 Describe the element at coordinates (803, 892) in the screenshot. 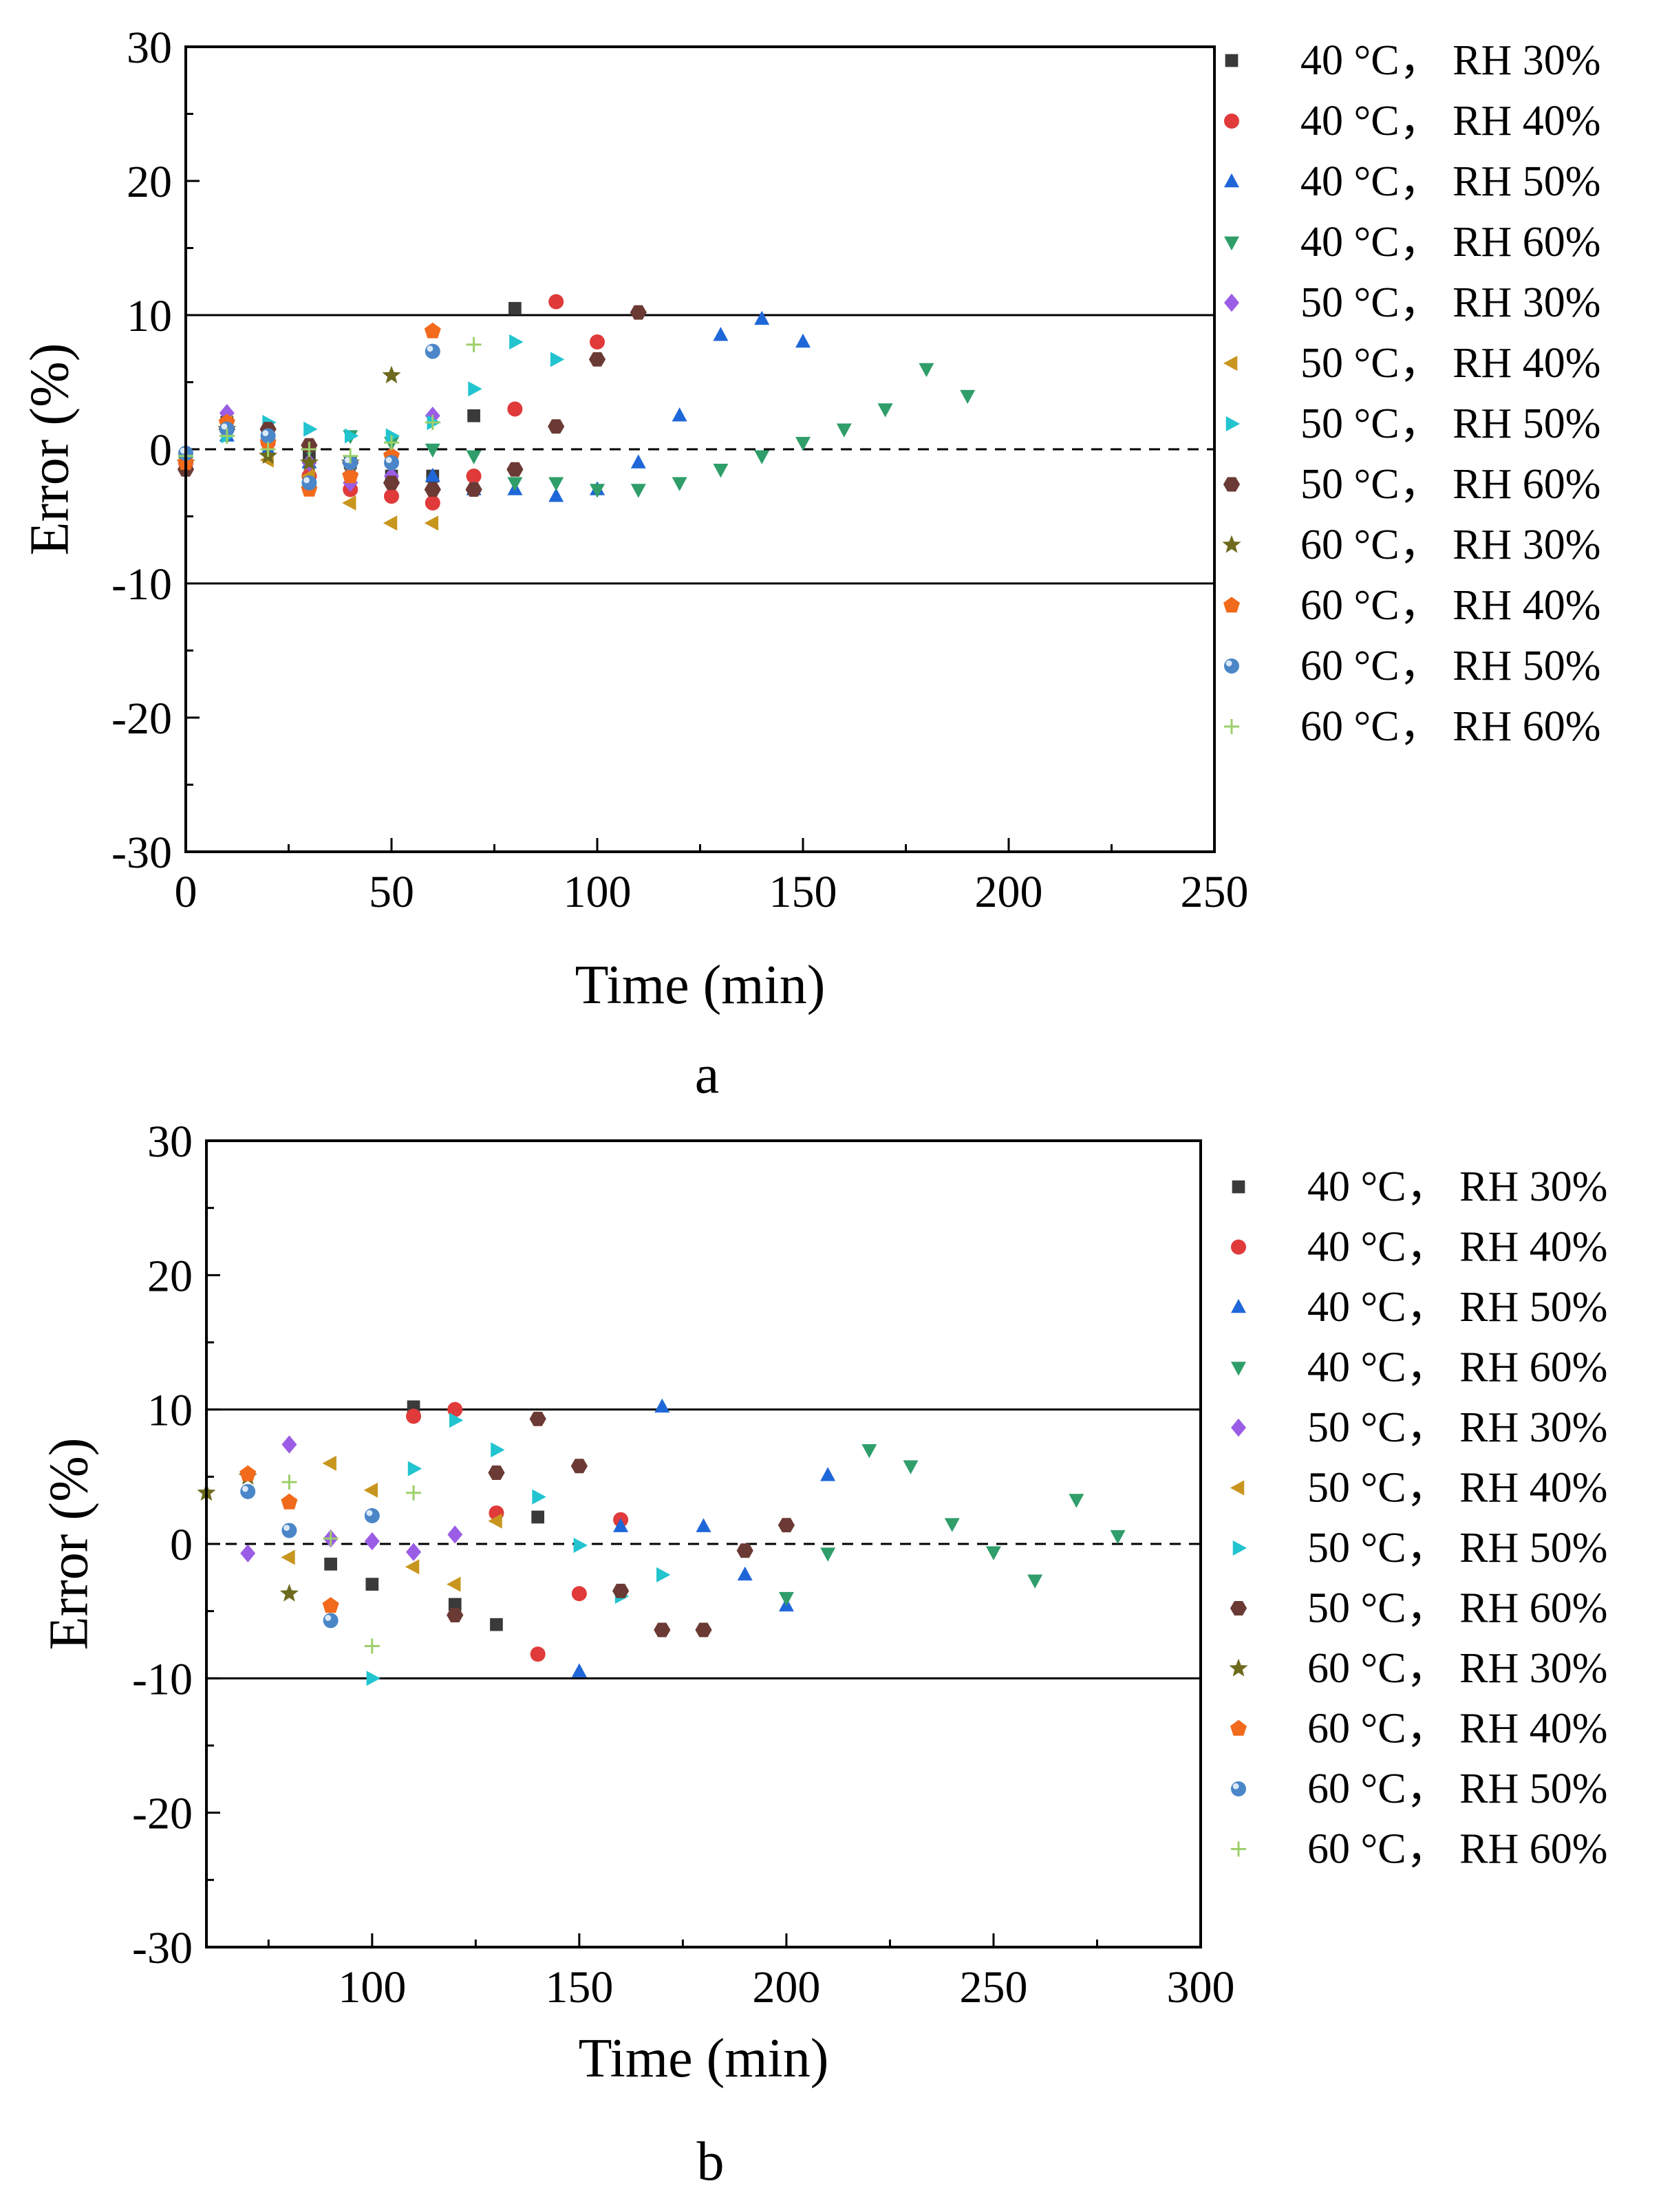

I see `x-tick-label: 150` at that location.